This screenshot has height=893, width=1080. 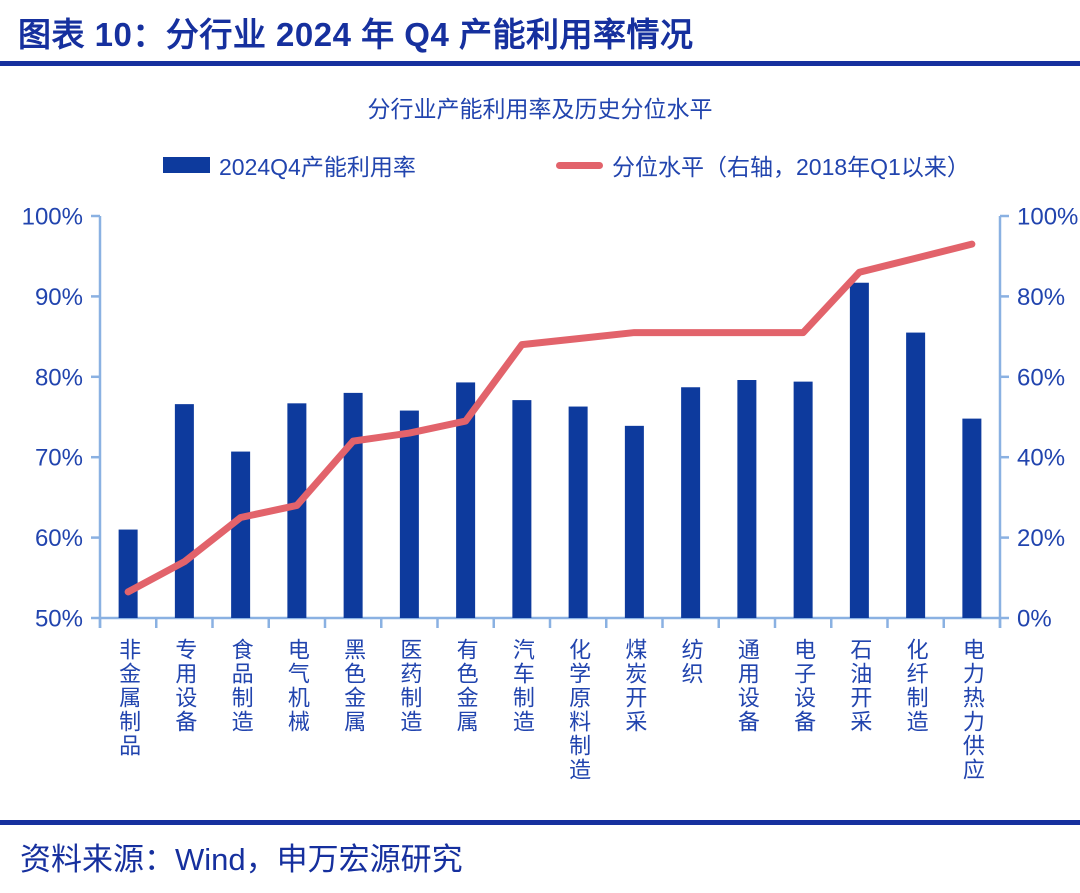 What do you see at coordinates (791, 167) in the screenshot?
I see `line-legend-label: 分位水平（右轴，2018年Q1以来）` at bounding box center [791, 167].